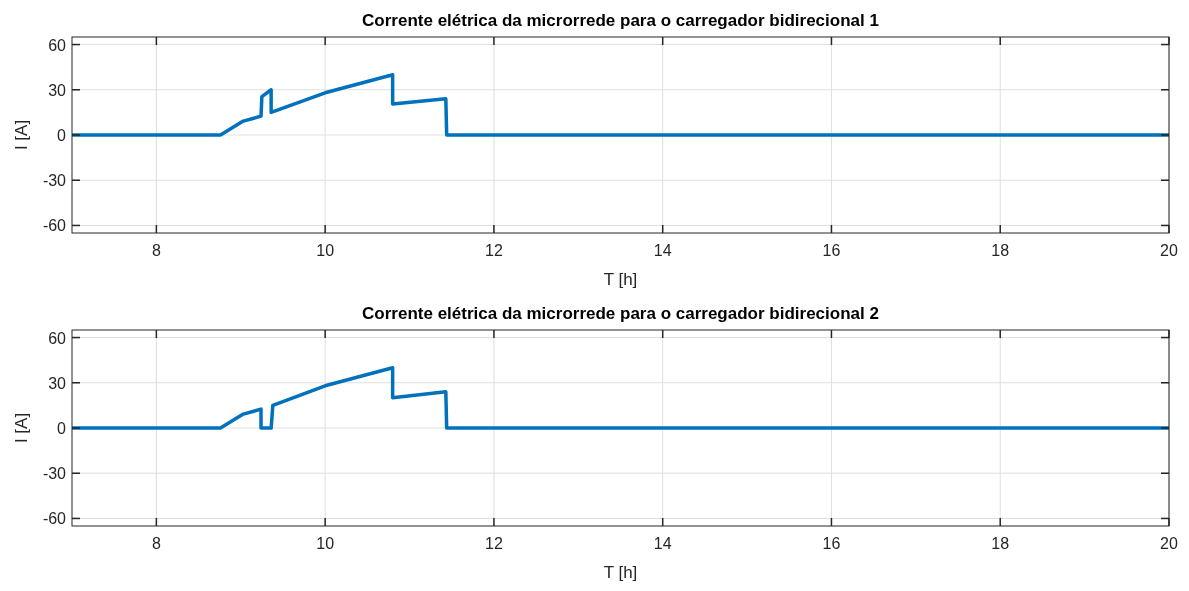  I want to click on chart-title: Corrente elétrica da microrrede para o carregador bidirecional 1, so click(620, 20).